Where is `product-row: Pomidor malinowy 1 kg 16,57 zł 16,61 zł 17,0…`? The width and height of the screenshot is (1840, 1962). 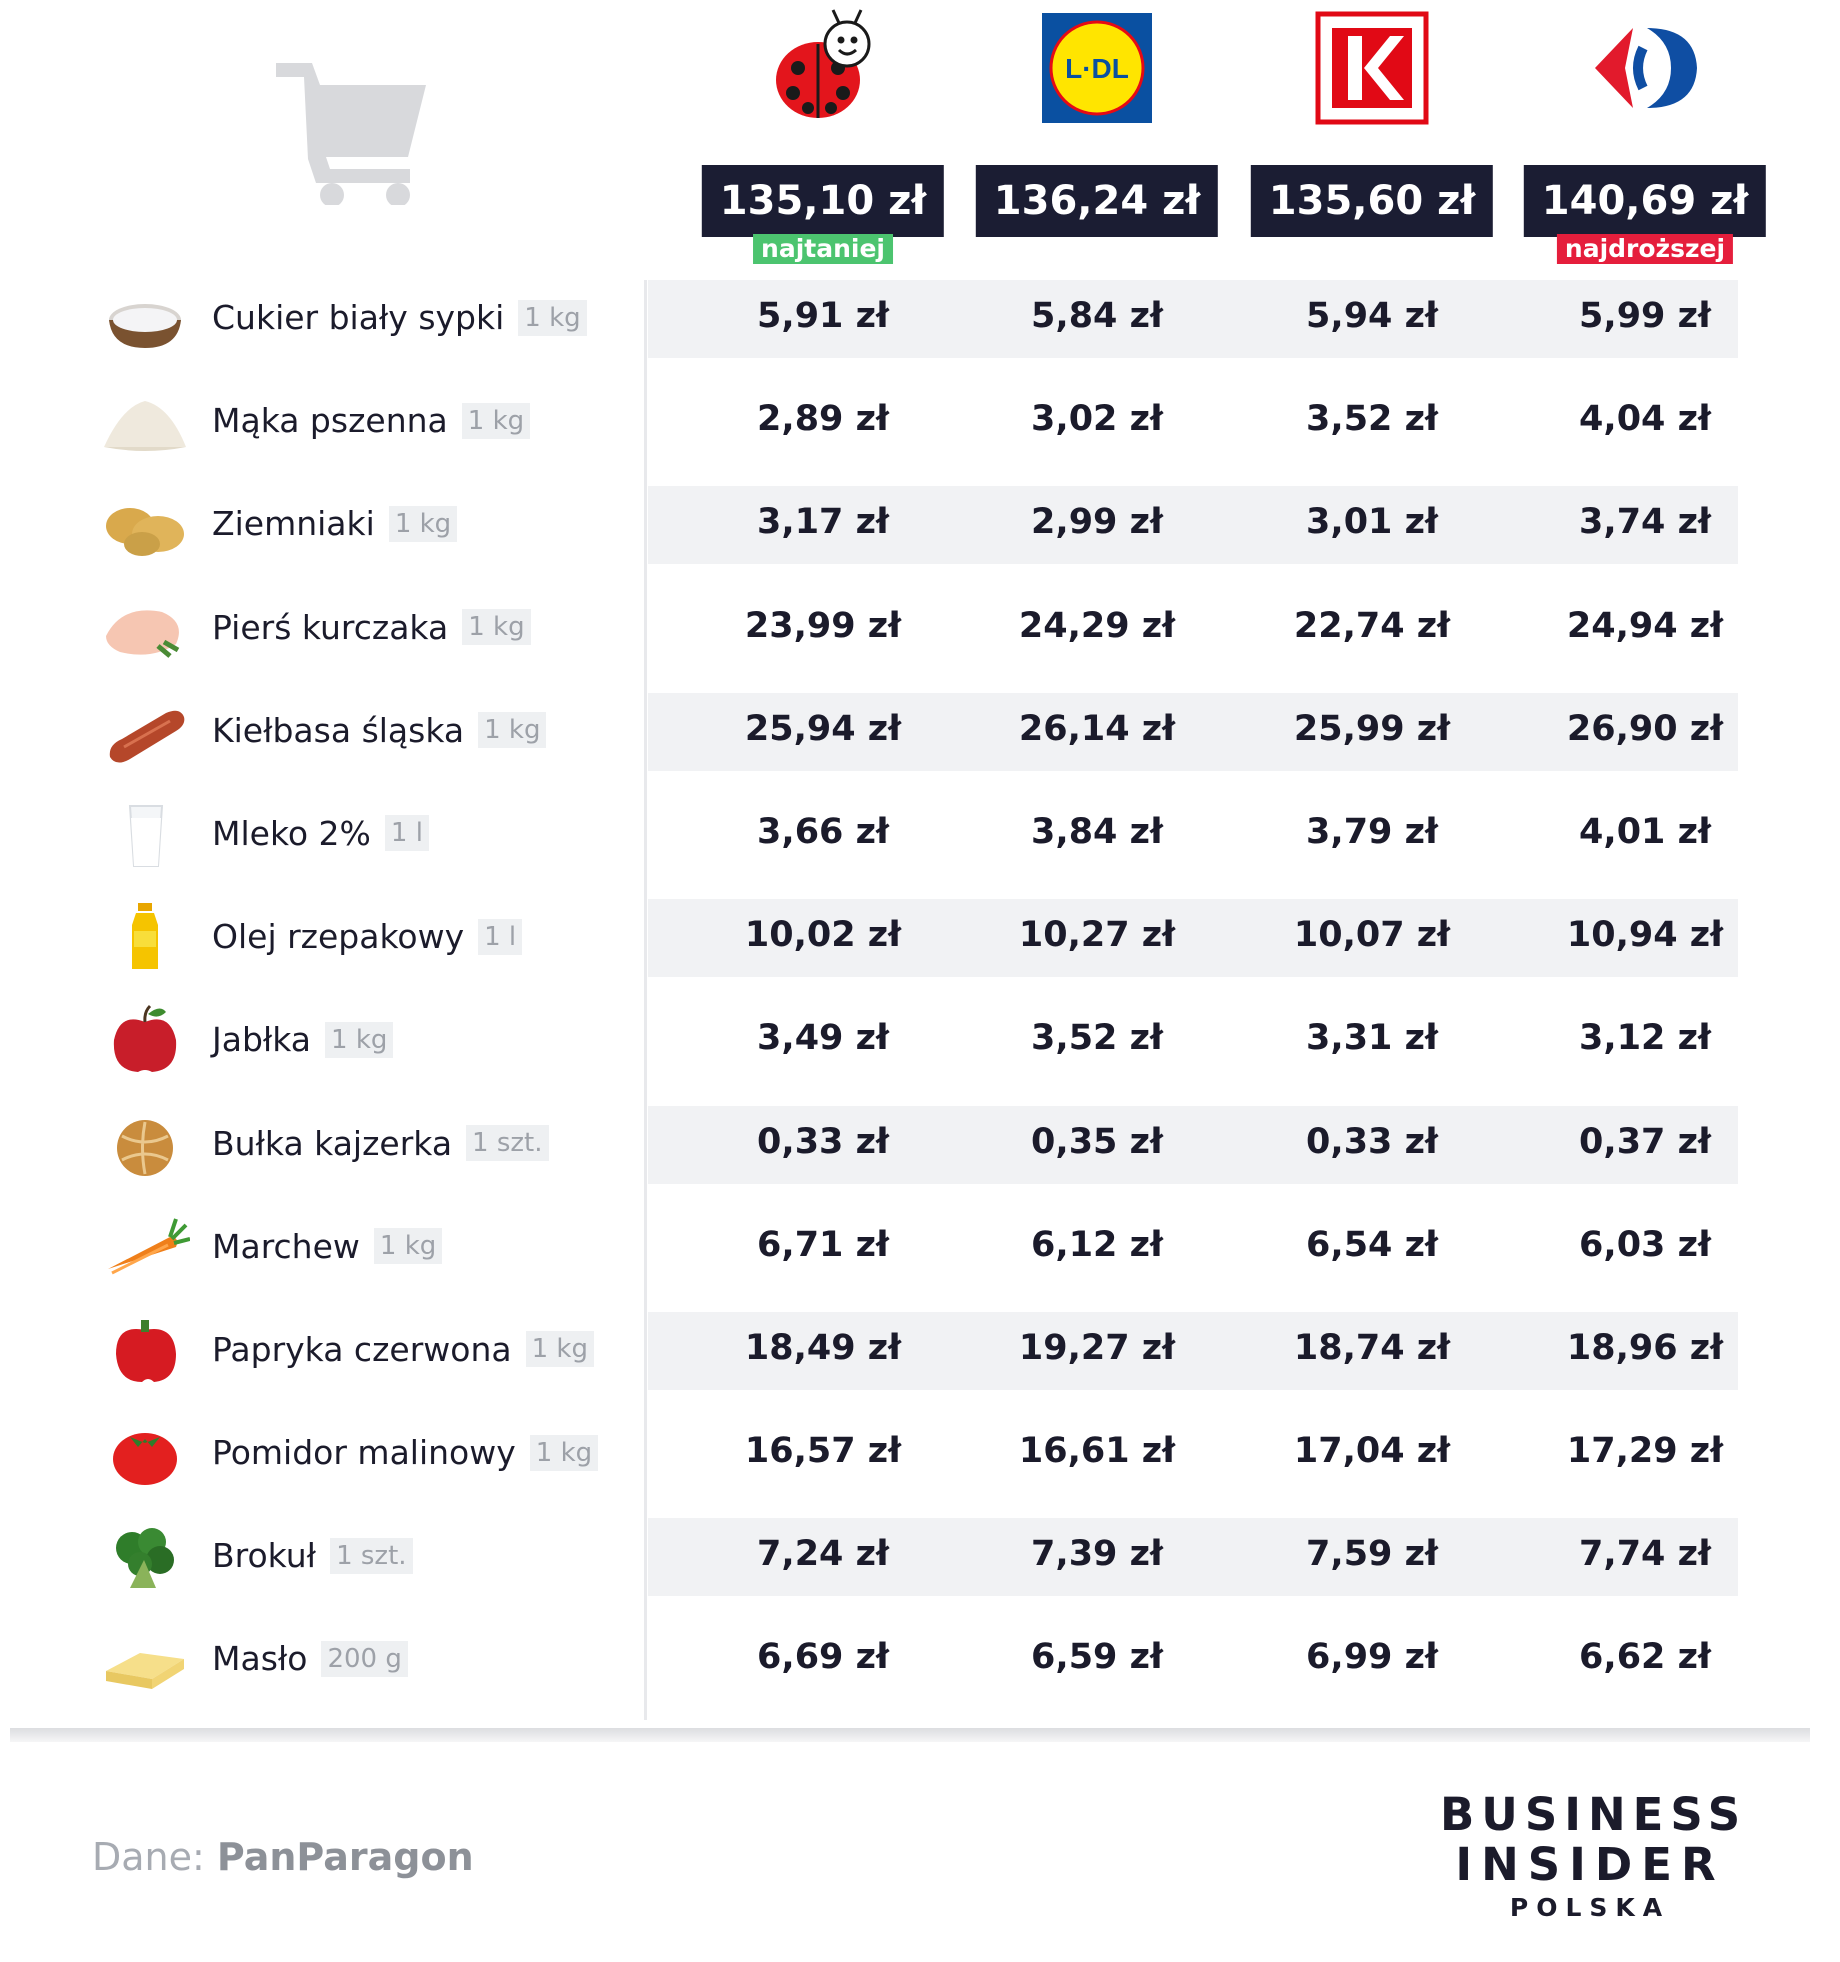
product-row: Pomidor malinowy 1 kg 16,57 zł 16,61 zł 17,0… is located at coordinates (920, 1466).